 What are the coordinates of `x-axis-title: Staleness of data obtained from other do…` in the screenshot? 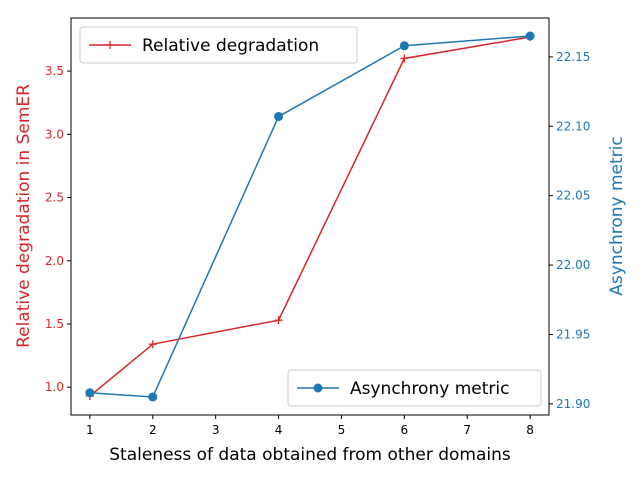 It's located at (310, 455).